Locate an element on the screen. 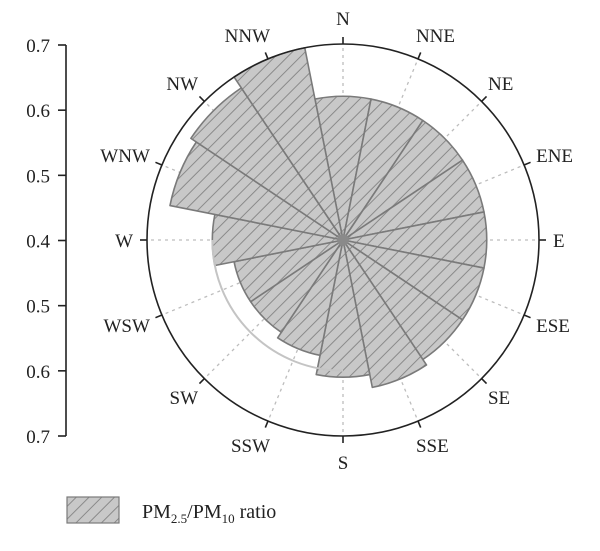  reference-arc is located at coordinates (277, 305).